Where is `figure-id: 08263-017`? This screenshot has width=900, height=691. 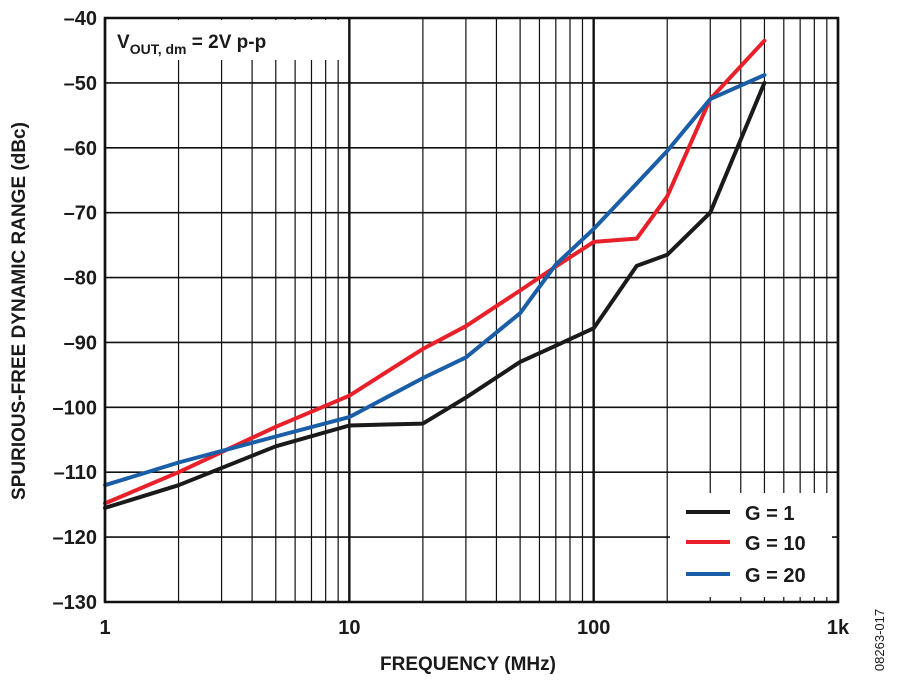 figure-id: 08263-017 is located at coordinates (879, 640).